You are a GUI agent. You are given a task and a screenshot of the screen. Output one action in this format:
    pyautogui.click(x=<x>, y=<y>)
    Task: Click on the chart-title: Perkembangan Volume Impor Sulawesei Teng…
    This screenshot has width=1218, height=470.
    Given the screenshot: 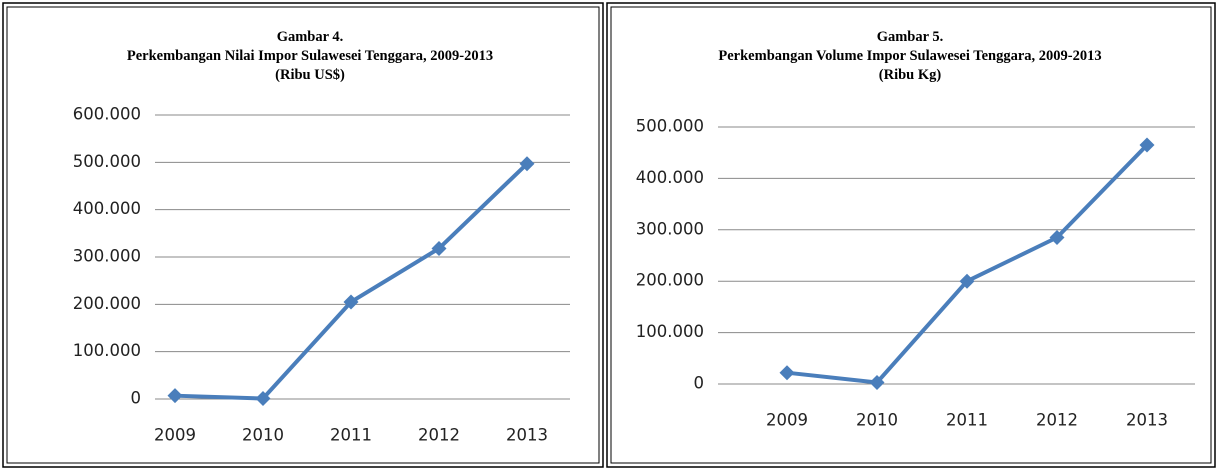 What is the action you would take?
    pyautogui.click(x=909, y=56)
    